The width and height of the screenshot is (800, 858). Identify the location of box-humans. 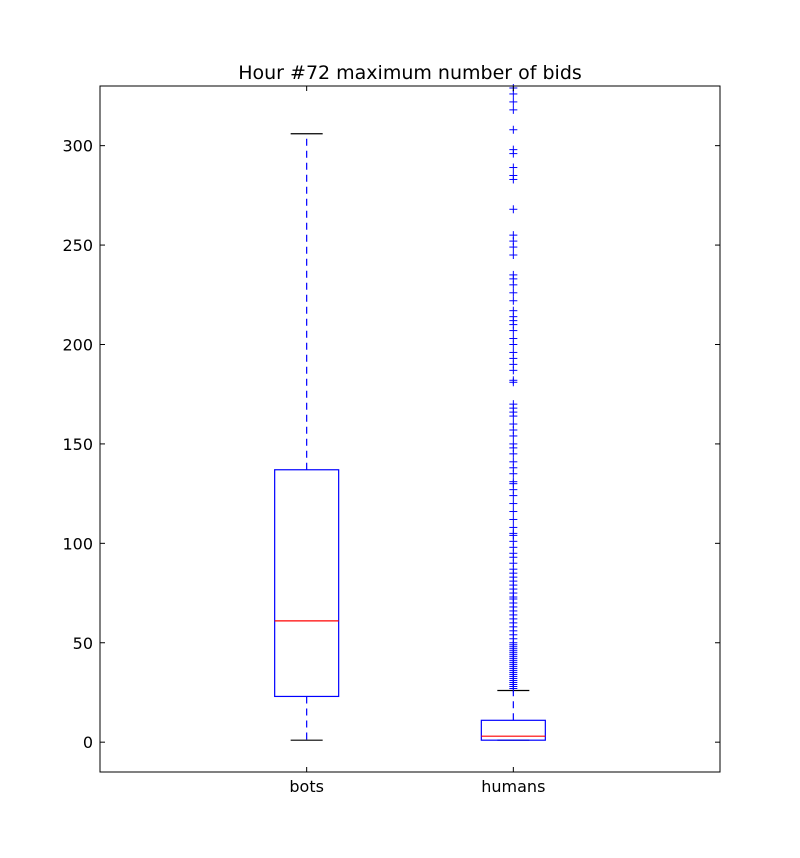
(513, 412).